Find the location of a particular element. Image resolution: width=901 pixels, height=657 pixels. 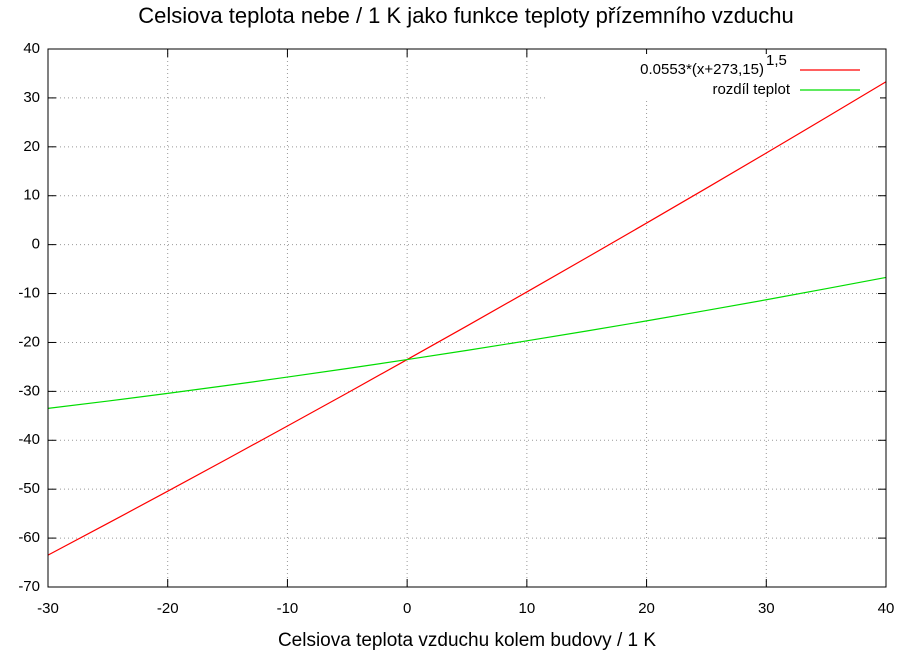

y-tick-label: -40 is located at coordinates (29, 439).